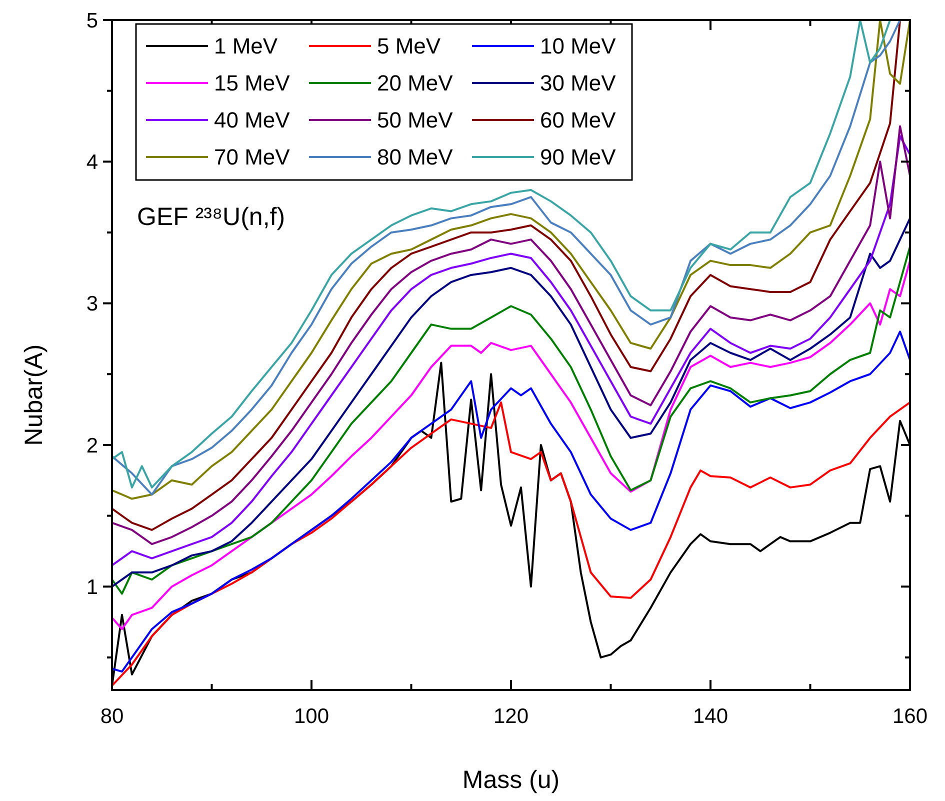  Describe the element at coordinates (312, 716) in the screenshot. I see `x-tick-label: 100` at that location.